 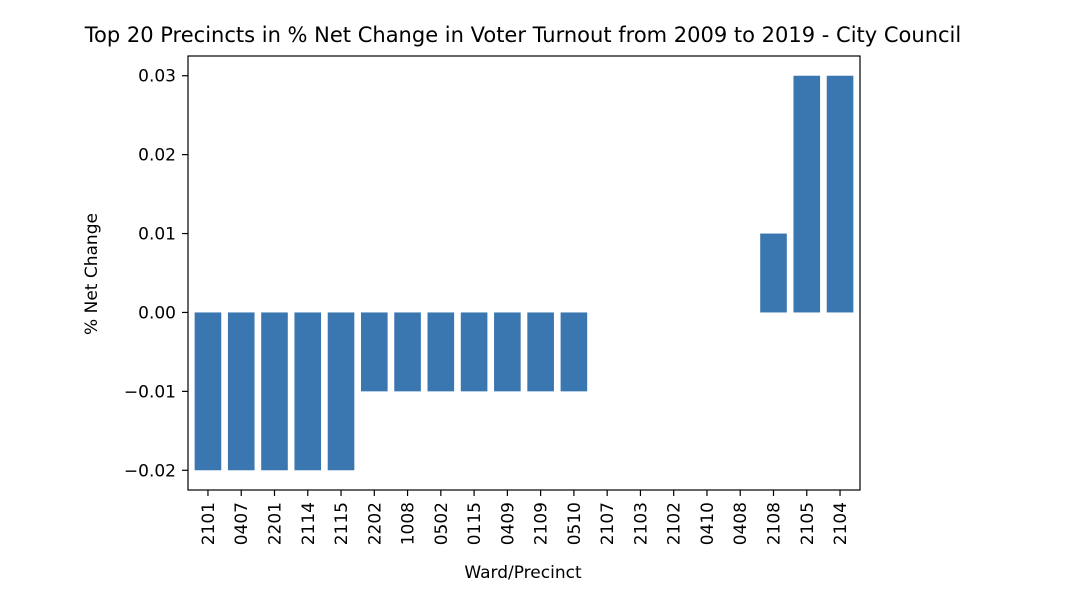 What do you see at coordinates (156, 274) in the screenshot?
I see `y-axis: −0.02 −0.01 0.00 0.01 0.02 0.03` at bounding box center [156, 274].